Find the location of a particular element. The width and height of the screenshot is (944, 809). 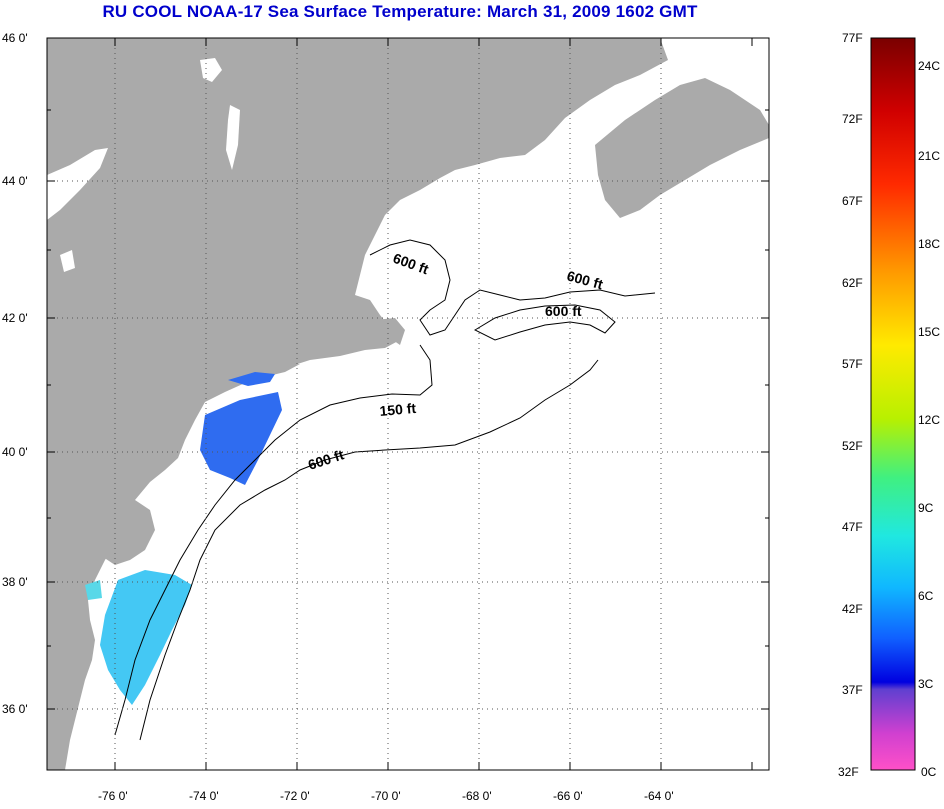

lon-label: -70 0' is located at coordinates (386, 796).